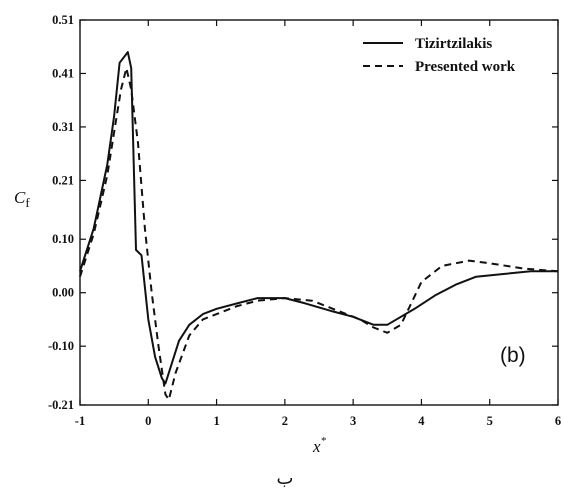 This screenshot has height=491, width=563. I want to click on y-tick-label: 0.21, so click(63, 180).